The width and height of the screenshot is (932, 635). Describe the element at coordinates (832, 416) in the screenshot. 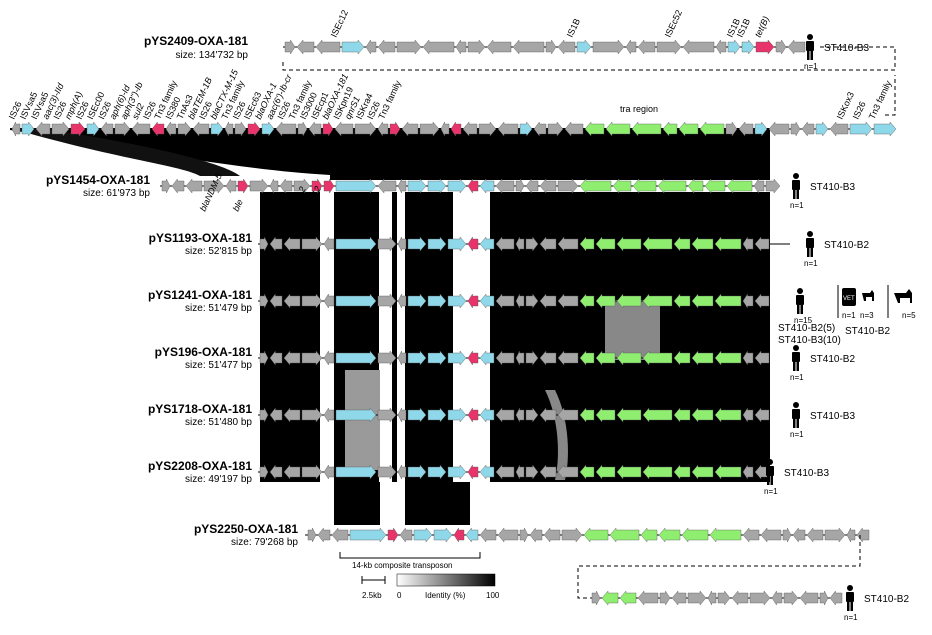

I see `st-label: ST410-B3` at that location.